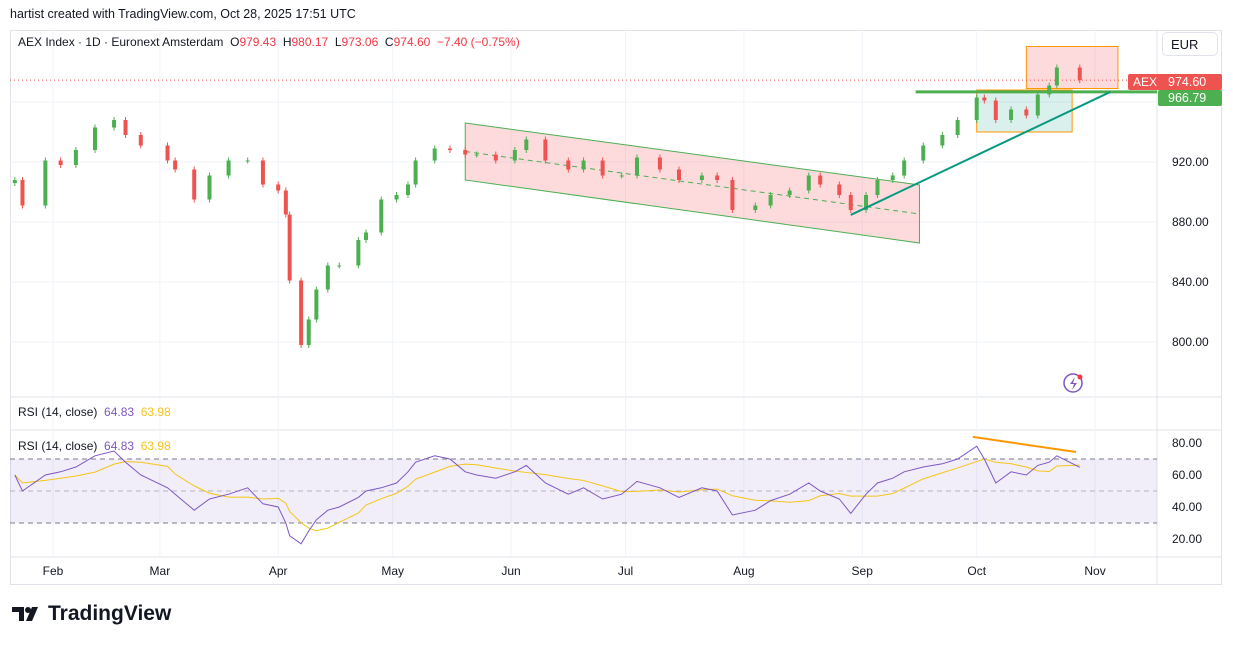 Image resolution: width=1233 pixels, height=645 pixels. What do you see at coordinates (389, 42) in the screenshot?
I see `close-label: C` at bounding box center [389, 42].